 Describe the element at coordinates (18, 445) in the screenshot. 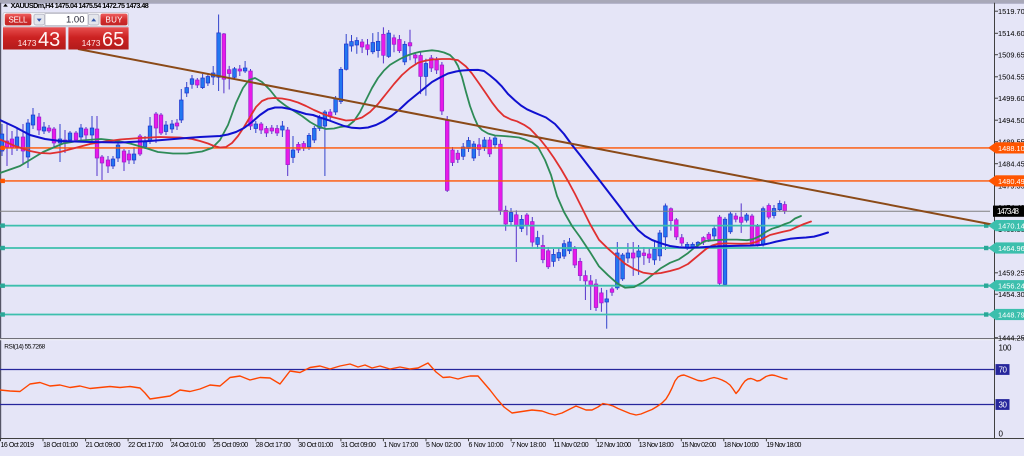

I see `svg-text: 16 Oct 2019` at that location.